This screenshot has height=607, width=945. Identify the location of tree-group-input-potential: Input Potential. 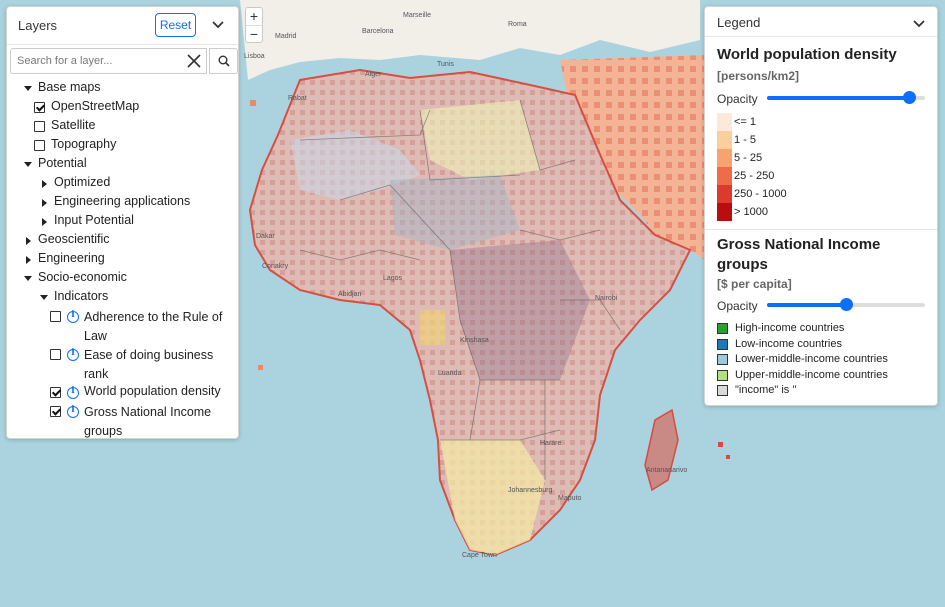
(86, 222).